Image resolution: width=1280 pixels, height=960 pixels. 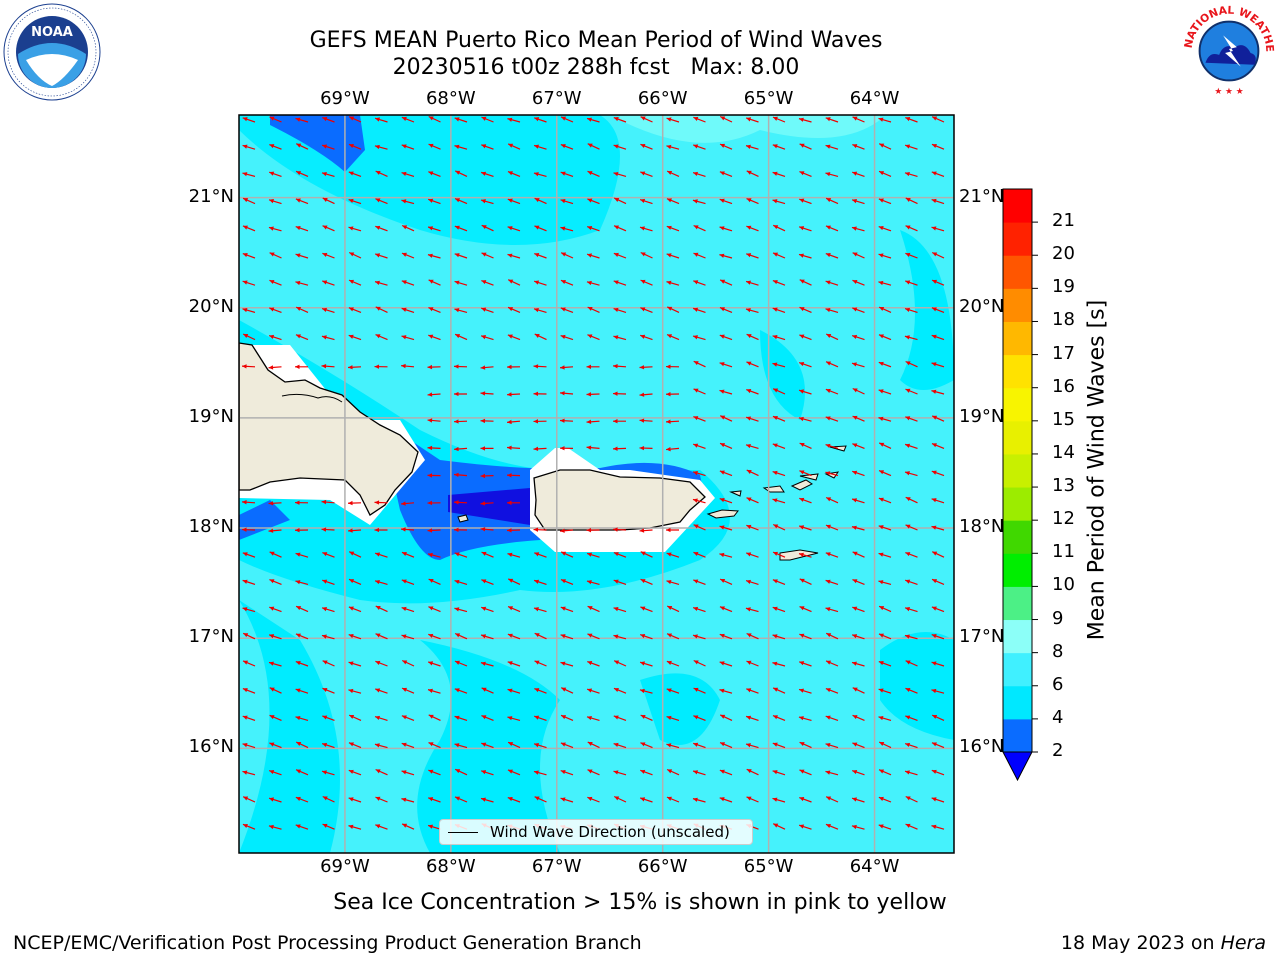 What do you see at coordinates (768, 866) in the screenshot?
I see `longitude-label-bottom: 65°W` at bounding box center [768, 866].